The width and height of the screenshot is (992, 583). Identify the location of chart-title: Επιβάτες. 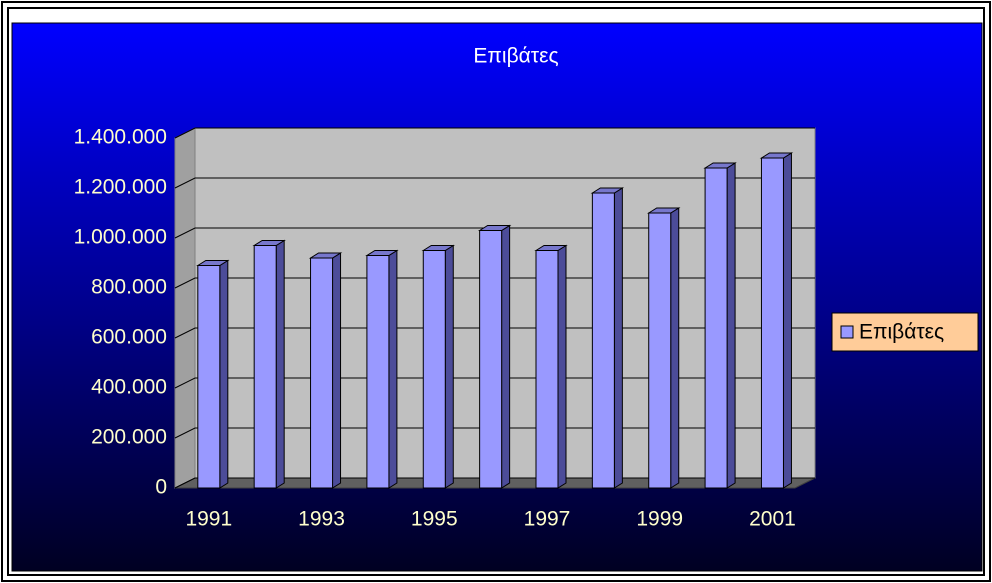
(515, 56).